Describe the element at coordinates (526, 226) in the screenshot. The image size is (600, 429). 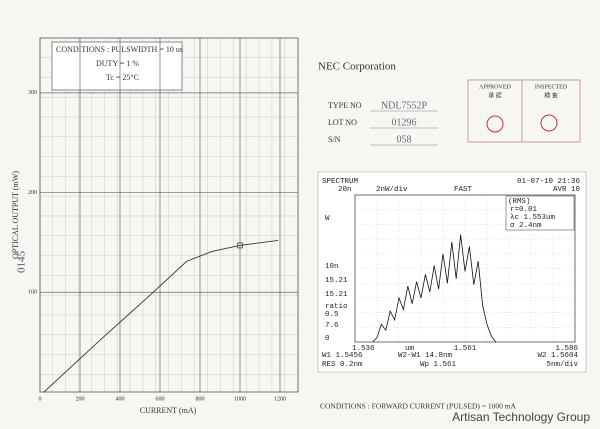
I see `spectrum-text: σ 2.4nm` at that location.